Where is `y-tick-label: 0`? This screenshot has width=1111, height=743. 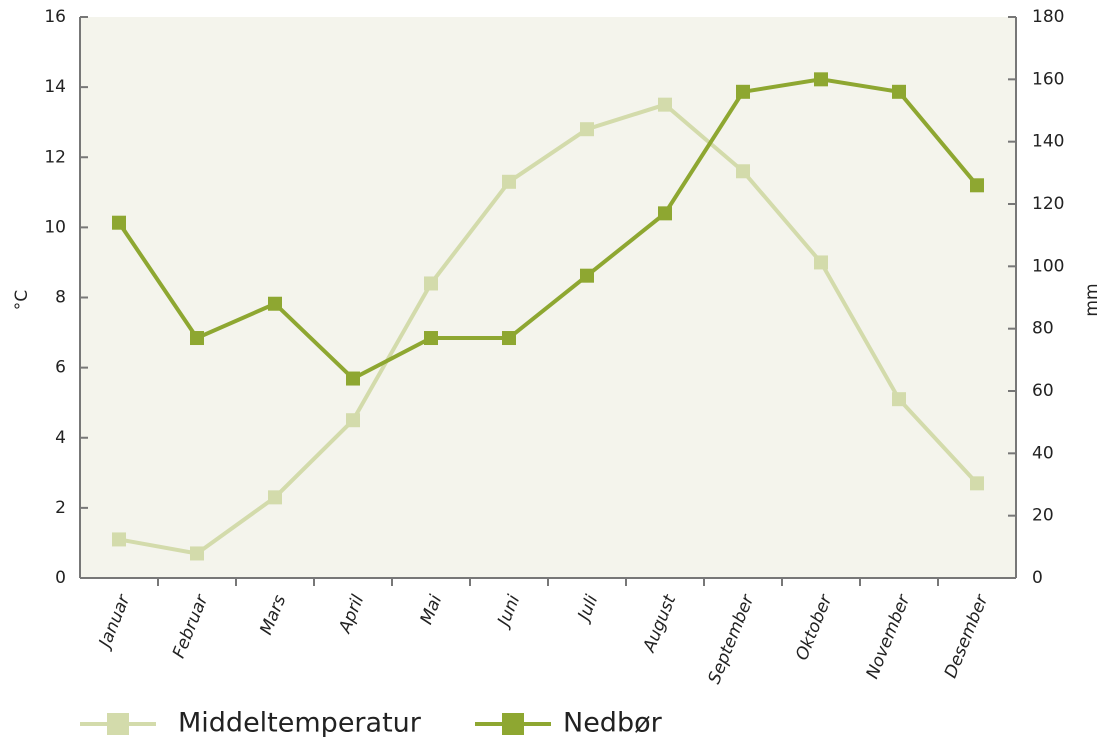 y-tick-label: 0 is located at coordinates (60, 578).